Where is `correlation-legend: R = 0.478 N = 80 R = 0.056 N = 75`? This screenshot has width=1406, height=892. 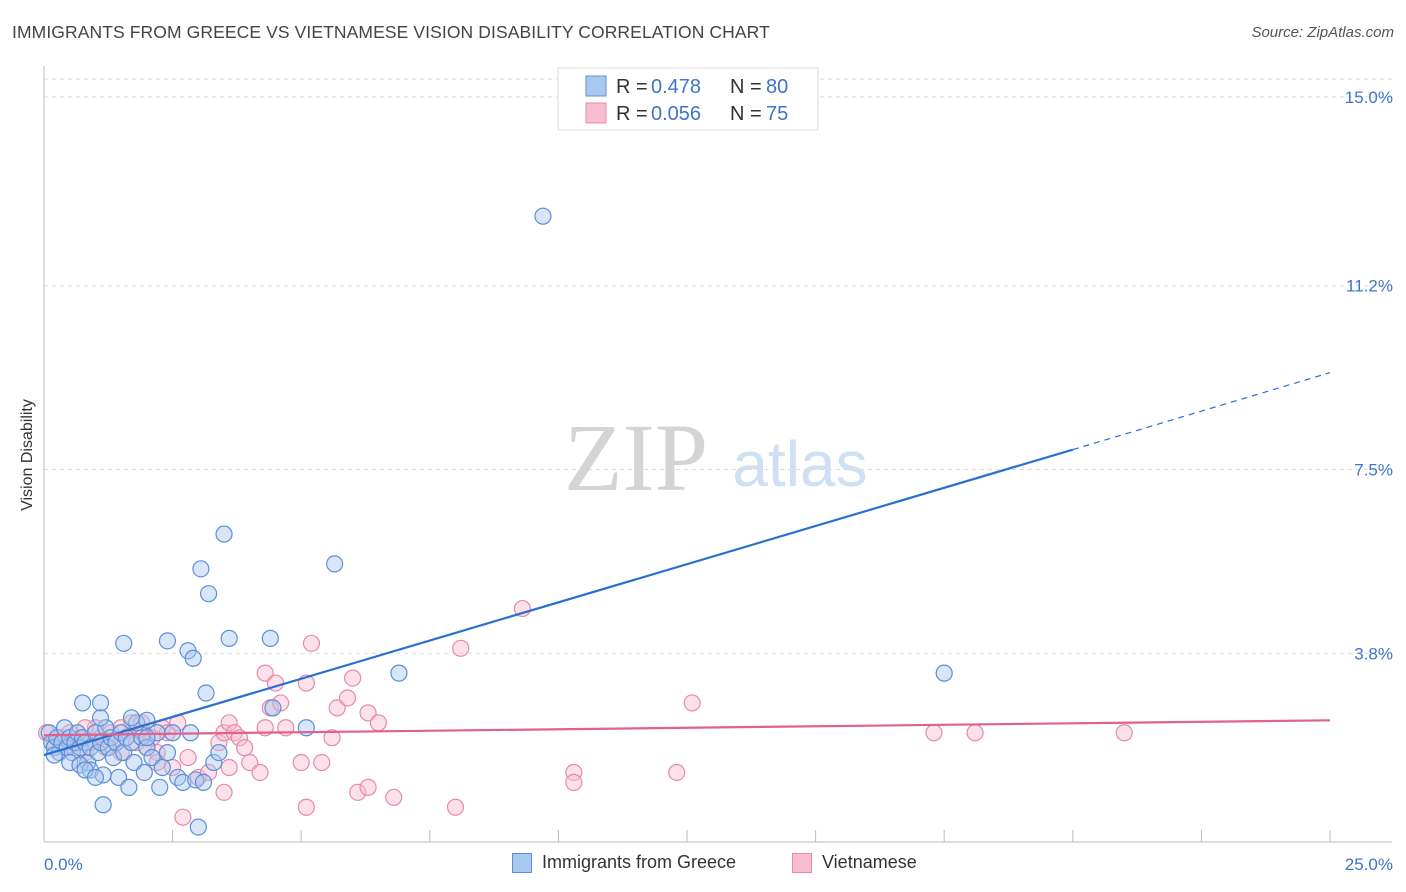 correlation-legend: R = 0.478 N = 80 R = 0.056 N = 75 is located at coordinates (688, 99).